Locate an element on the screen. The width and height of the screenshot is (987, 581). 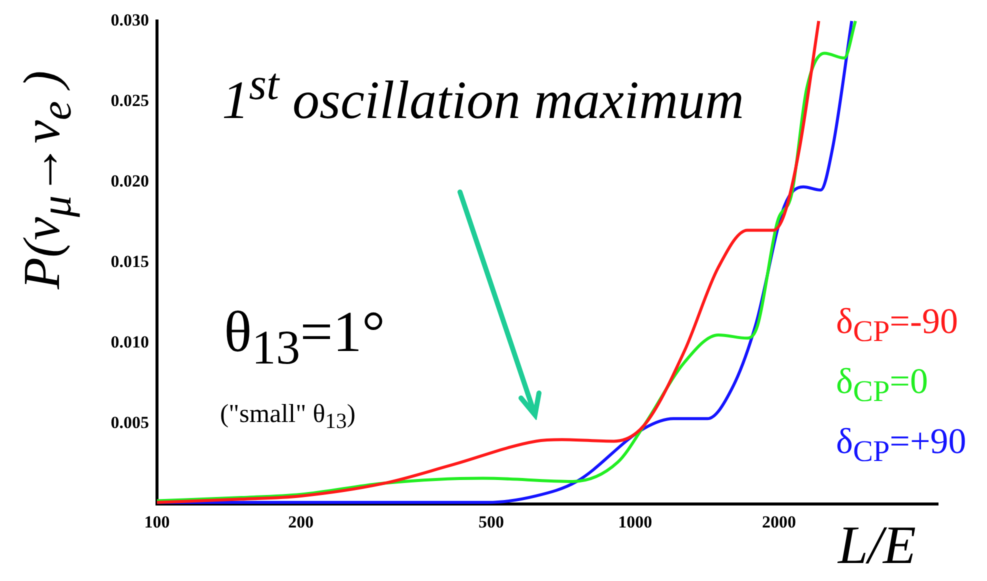
text: δ$_{CP}$=0 is located at coordinates (882, 385).